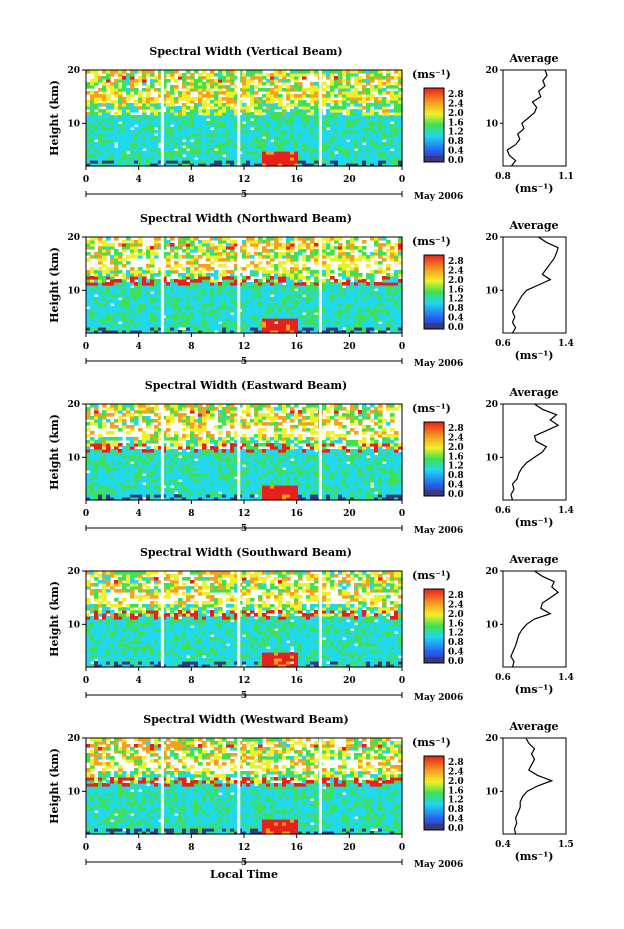 The image size is (624, 929). I want to click on average-unit: (ms⁻¹), so click(534, 355).